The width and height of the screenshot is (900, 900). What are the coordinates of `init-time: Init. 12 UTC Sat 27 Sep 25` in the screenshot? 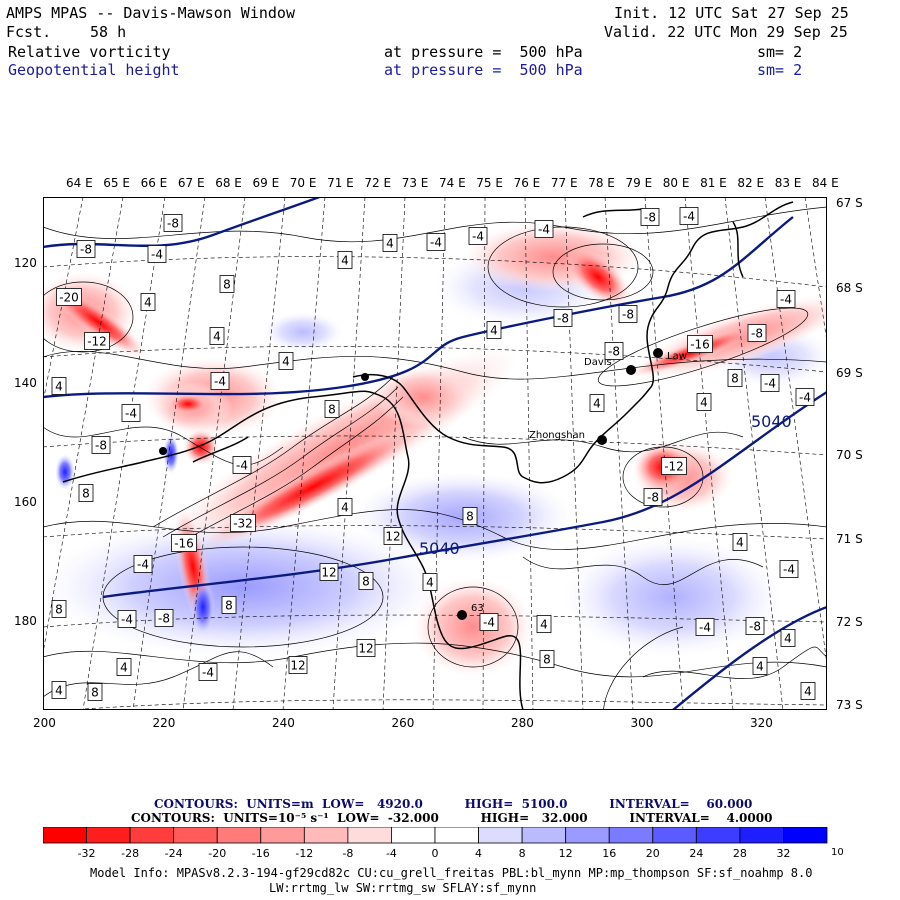 It's located at (731, 13).